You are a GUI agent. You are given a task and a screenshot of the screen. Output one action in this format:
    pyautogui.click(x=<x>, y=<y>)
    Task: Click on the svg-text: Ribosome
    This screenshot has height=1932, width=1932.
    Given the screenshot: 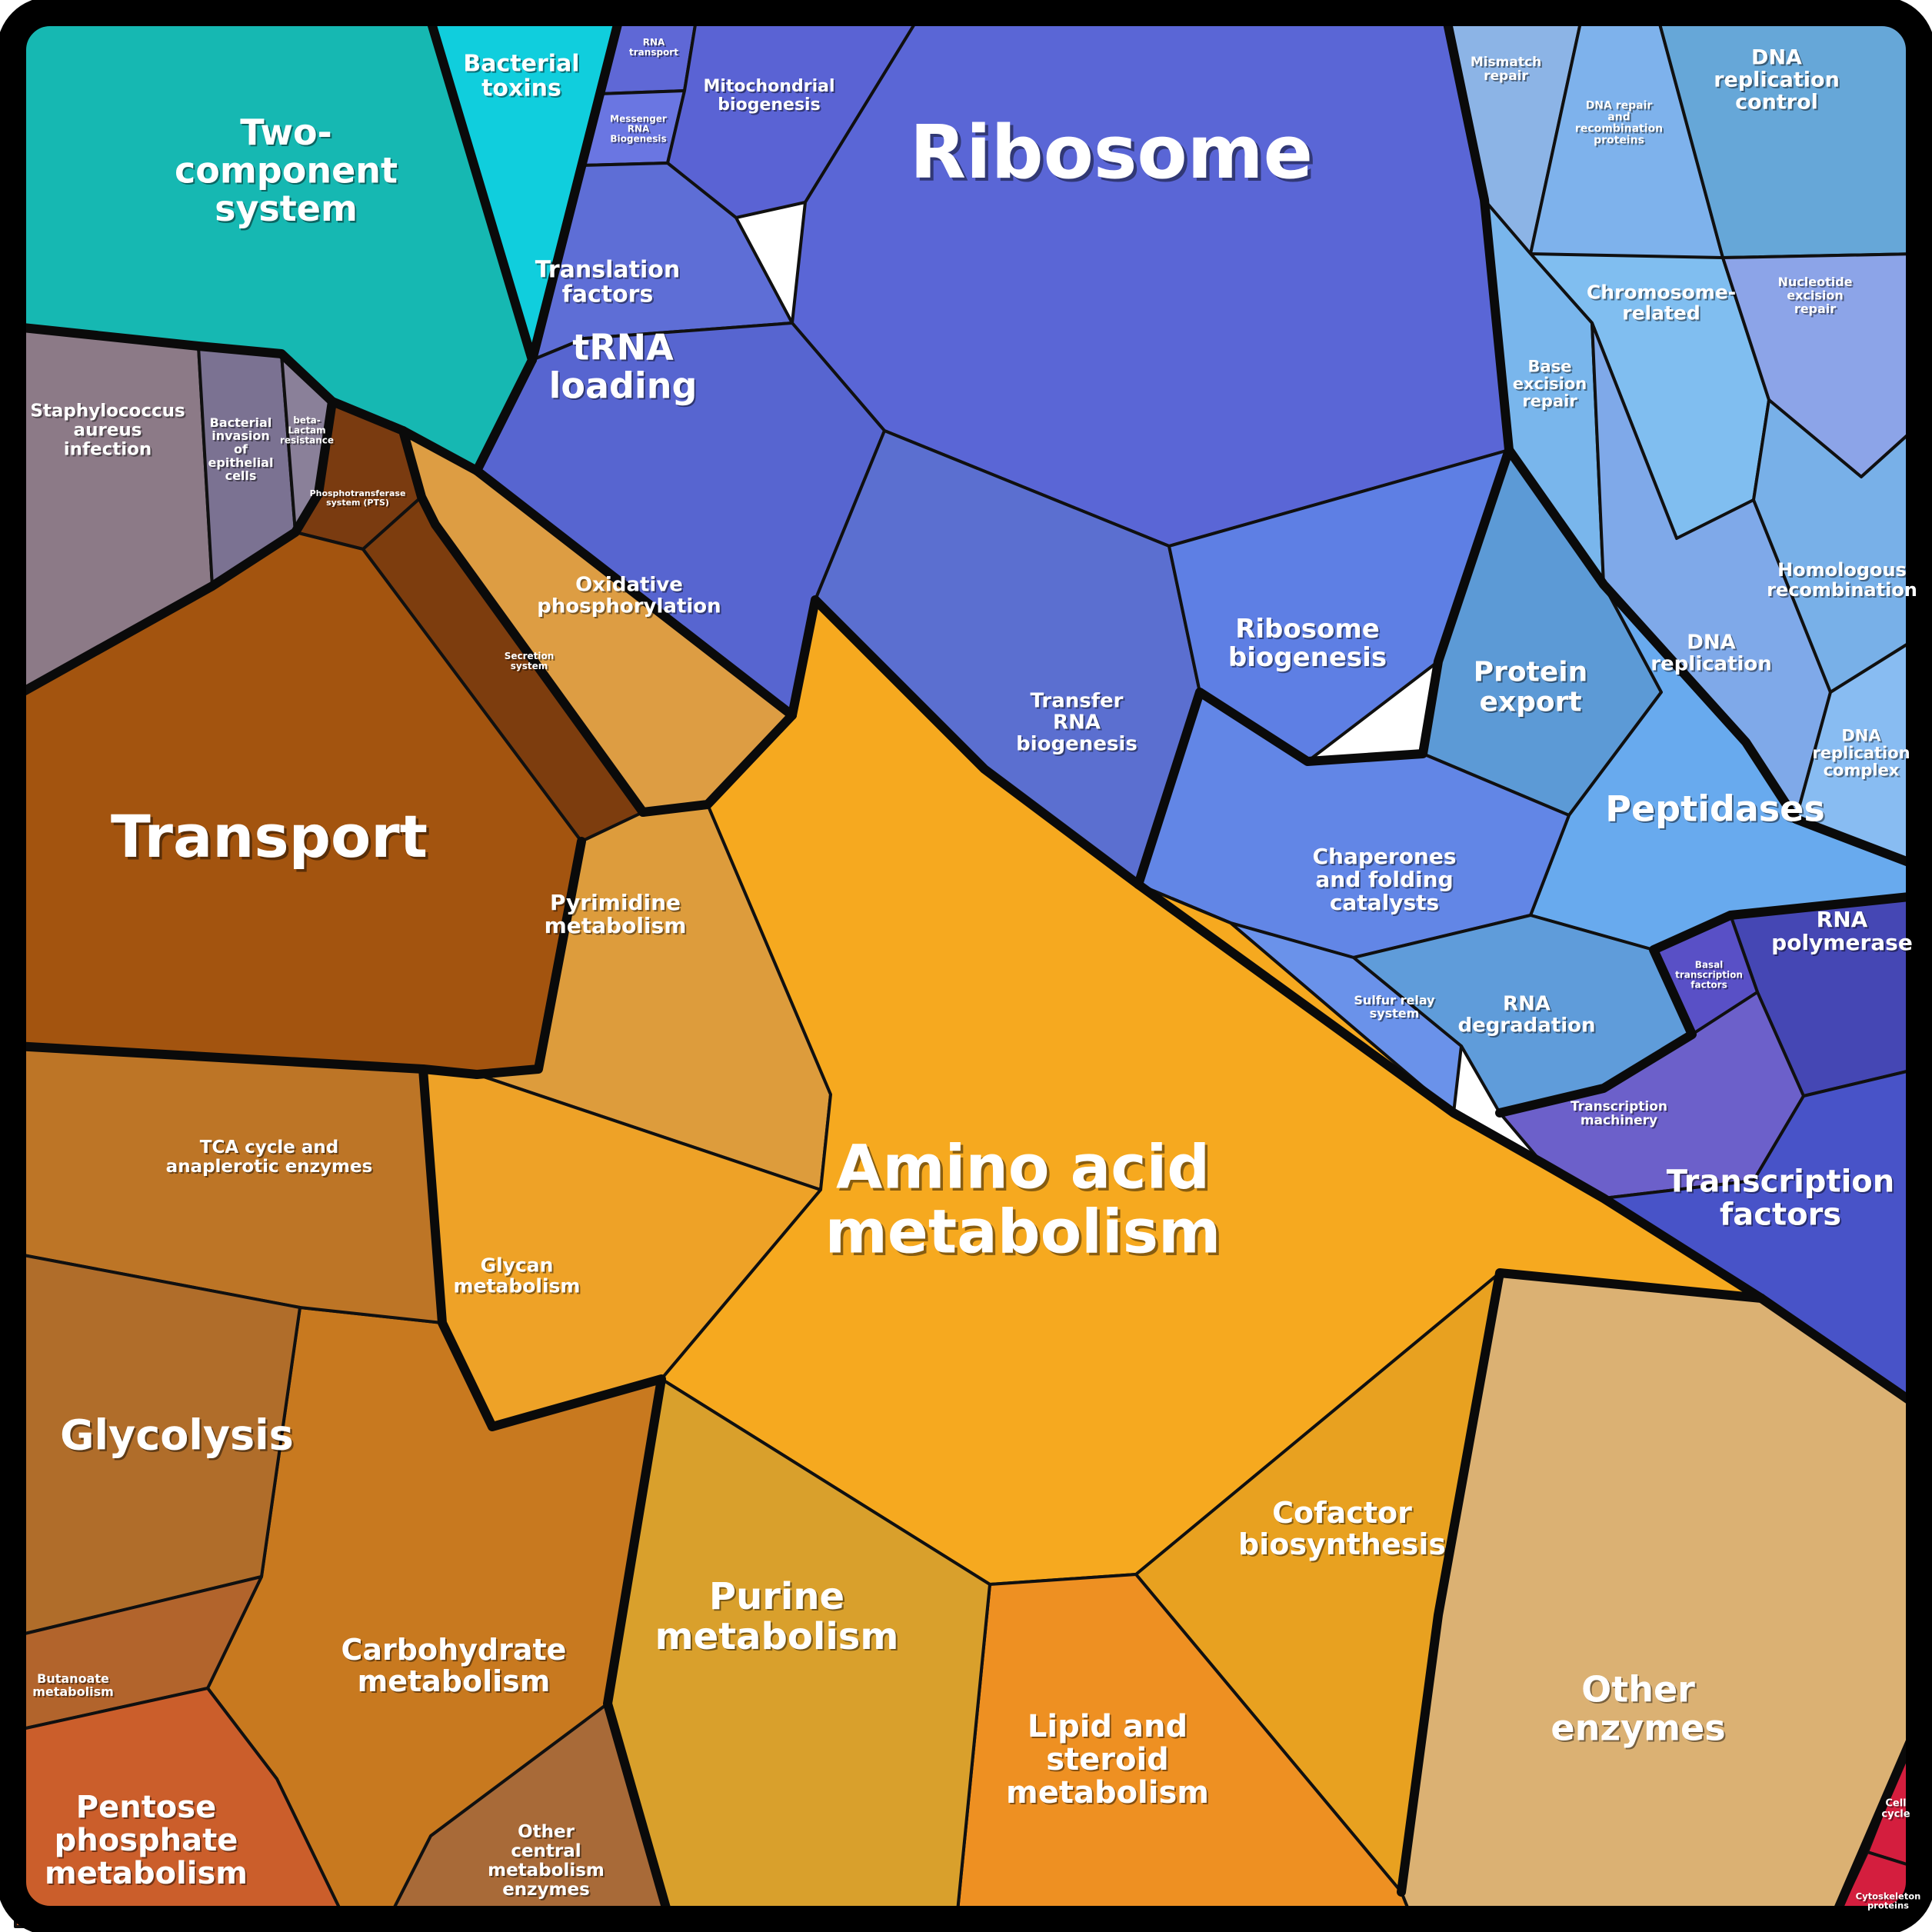 What is the action you would take?
    pyautogui.click(x=1114, y=156)
    